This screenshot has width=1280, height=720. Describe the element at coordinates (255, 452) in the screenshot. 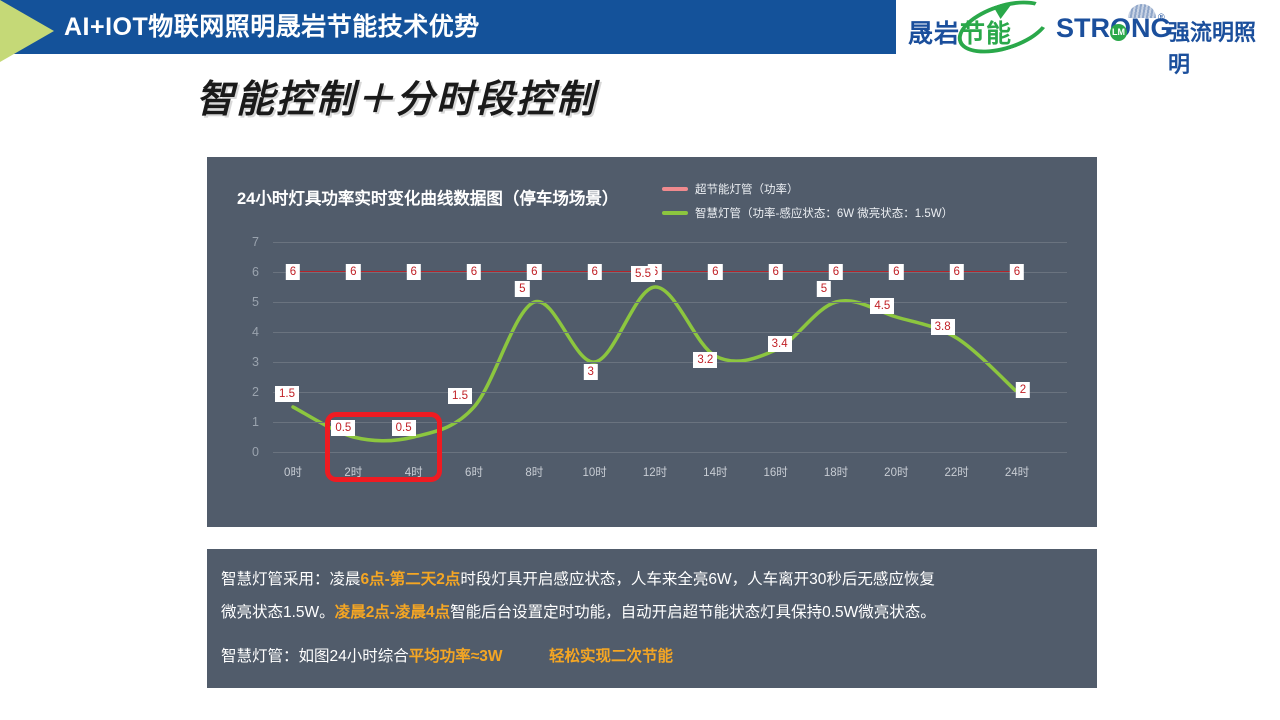

I see `y-axis-tick-label: 0` at that location.